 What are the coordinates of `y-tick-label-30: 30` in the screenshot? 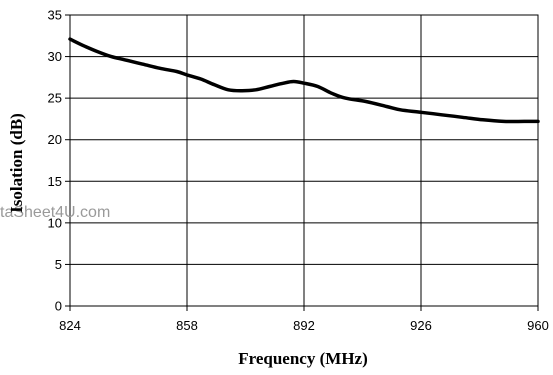 It's located at (55, 56).